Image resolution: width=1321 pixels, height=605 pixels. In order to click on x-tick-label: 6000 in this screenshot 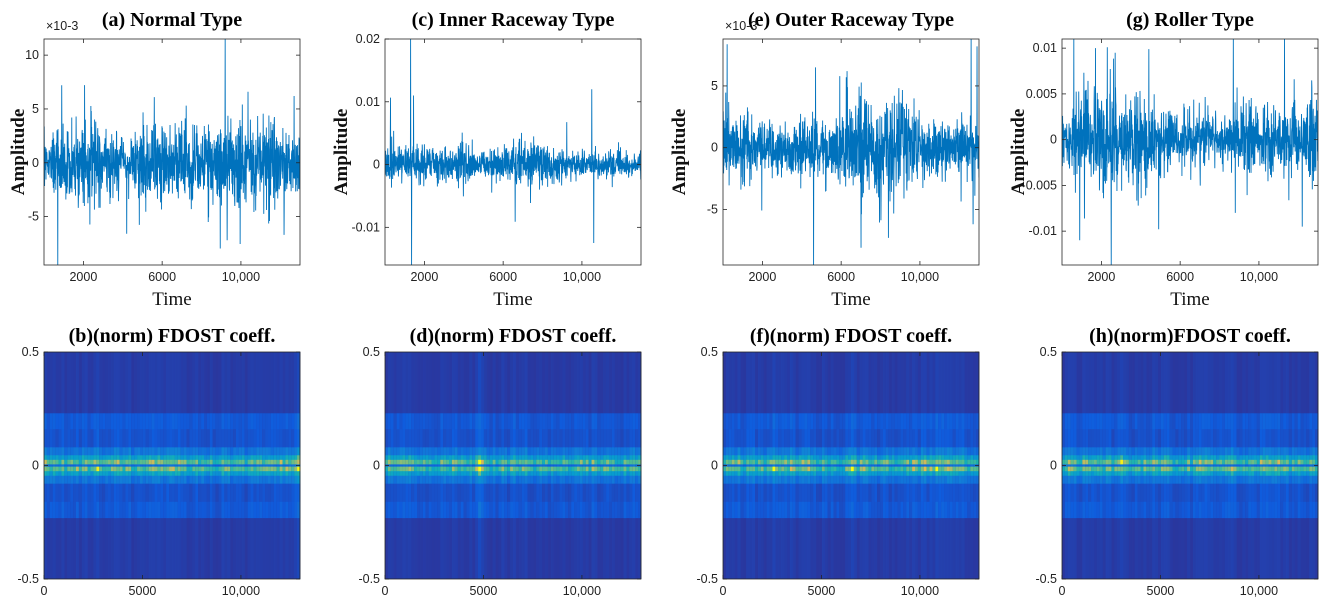, I will do `click(841, 277)`.